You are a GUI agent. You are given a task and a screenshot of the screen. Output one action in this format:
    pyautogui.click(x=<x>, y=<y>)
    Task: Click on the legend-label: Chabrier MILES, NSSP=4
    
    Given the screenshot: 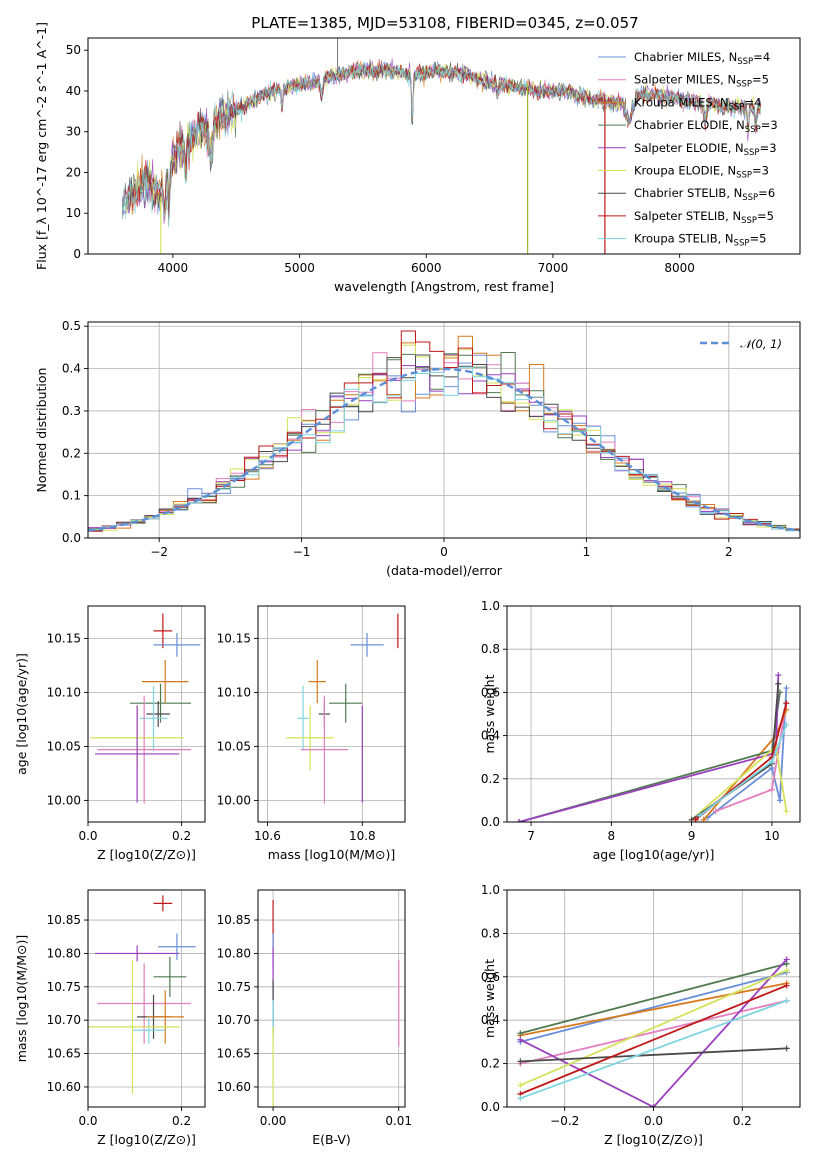 What is the action you would take?
    pyautogui.click(x=702, y=58)
    